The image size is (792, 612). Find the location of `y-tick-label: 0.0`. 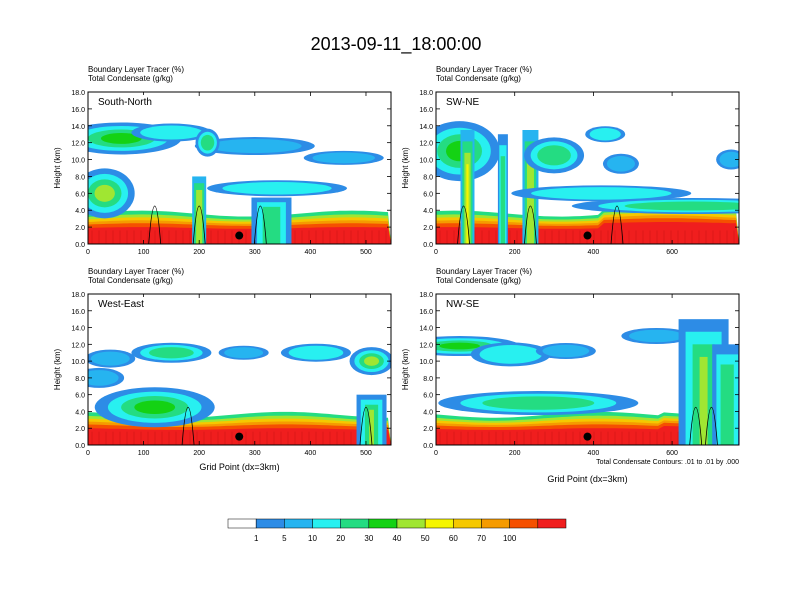

y-tick-label: 0.0 is located at coordinates (428, 446).